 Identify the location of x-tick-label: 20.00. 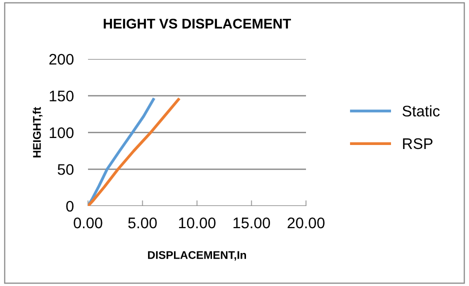
(306, 223).